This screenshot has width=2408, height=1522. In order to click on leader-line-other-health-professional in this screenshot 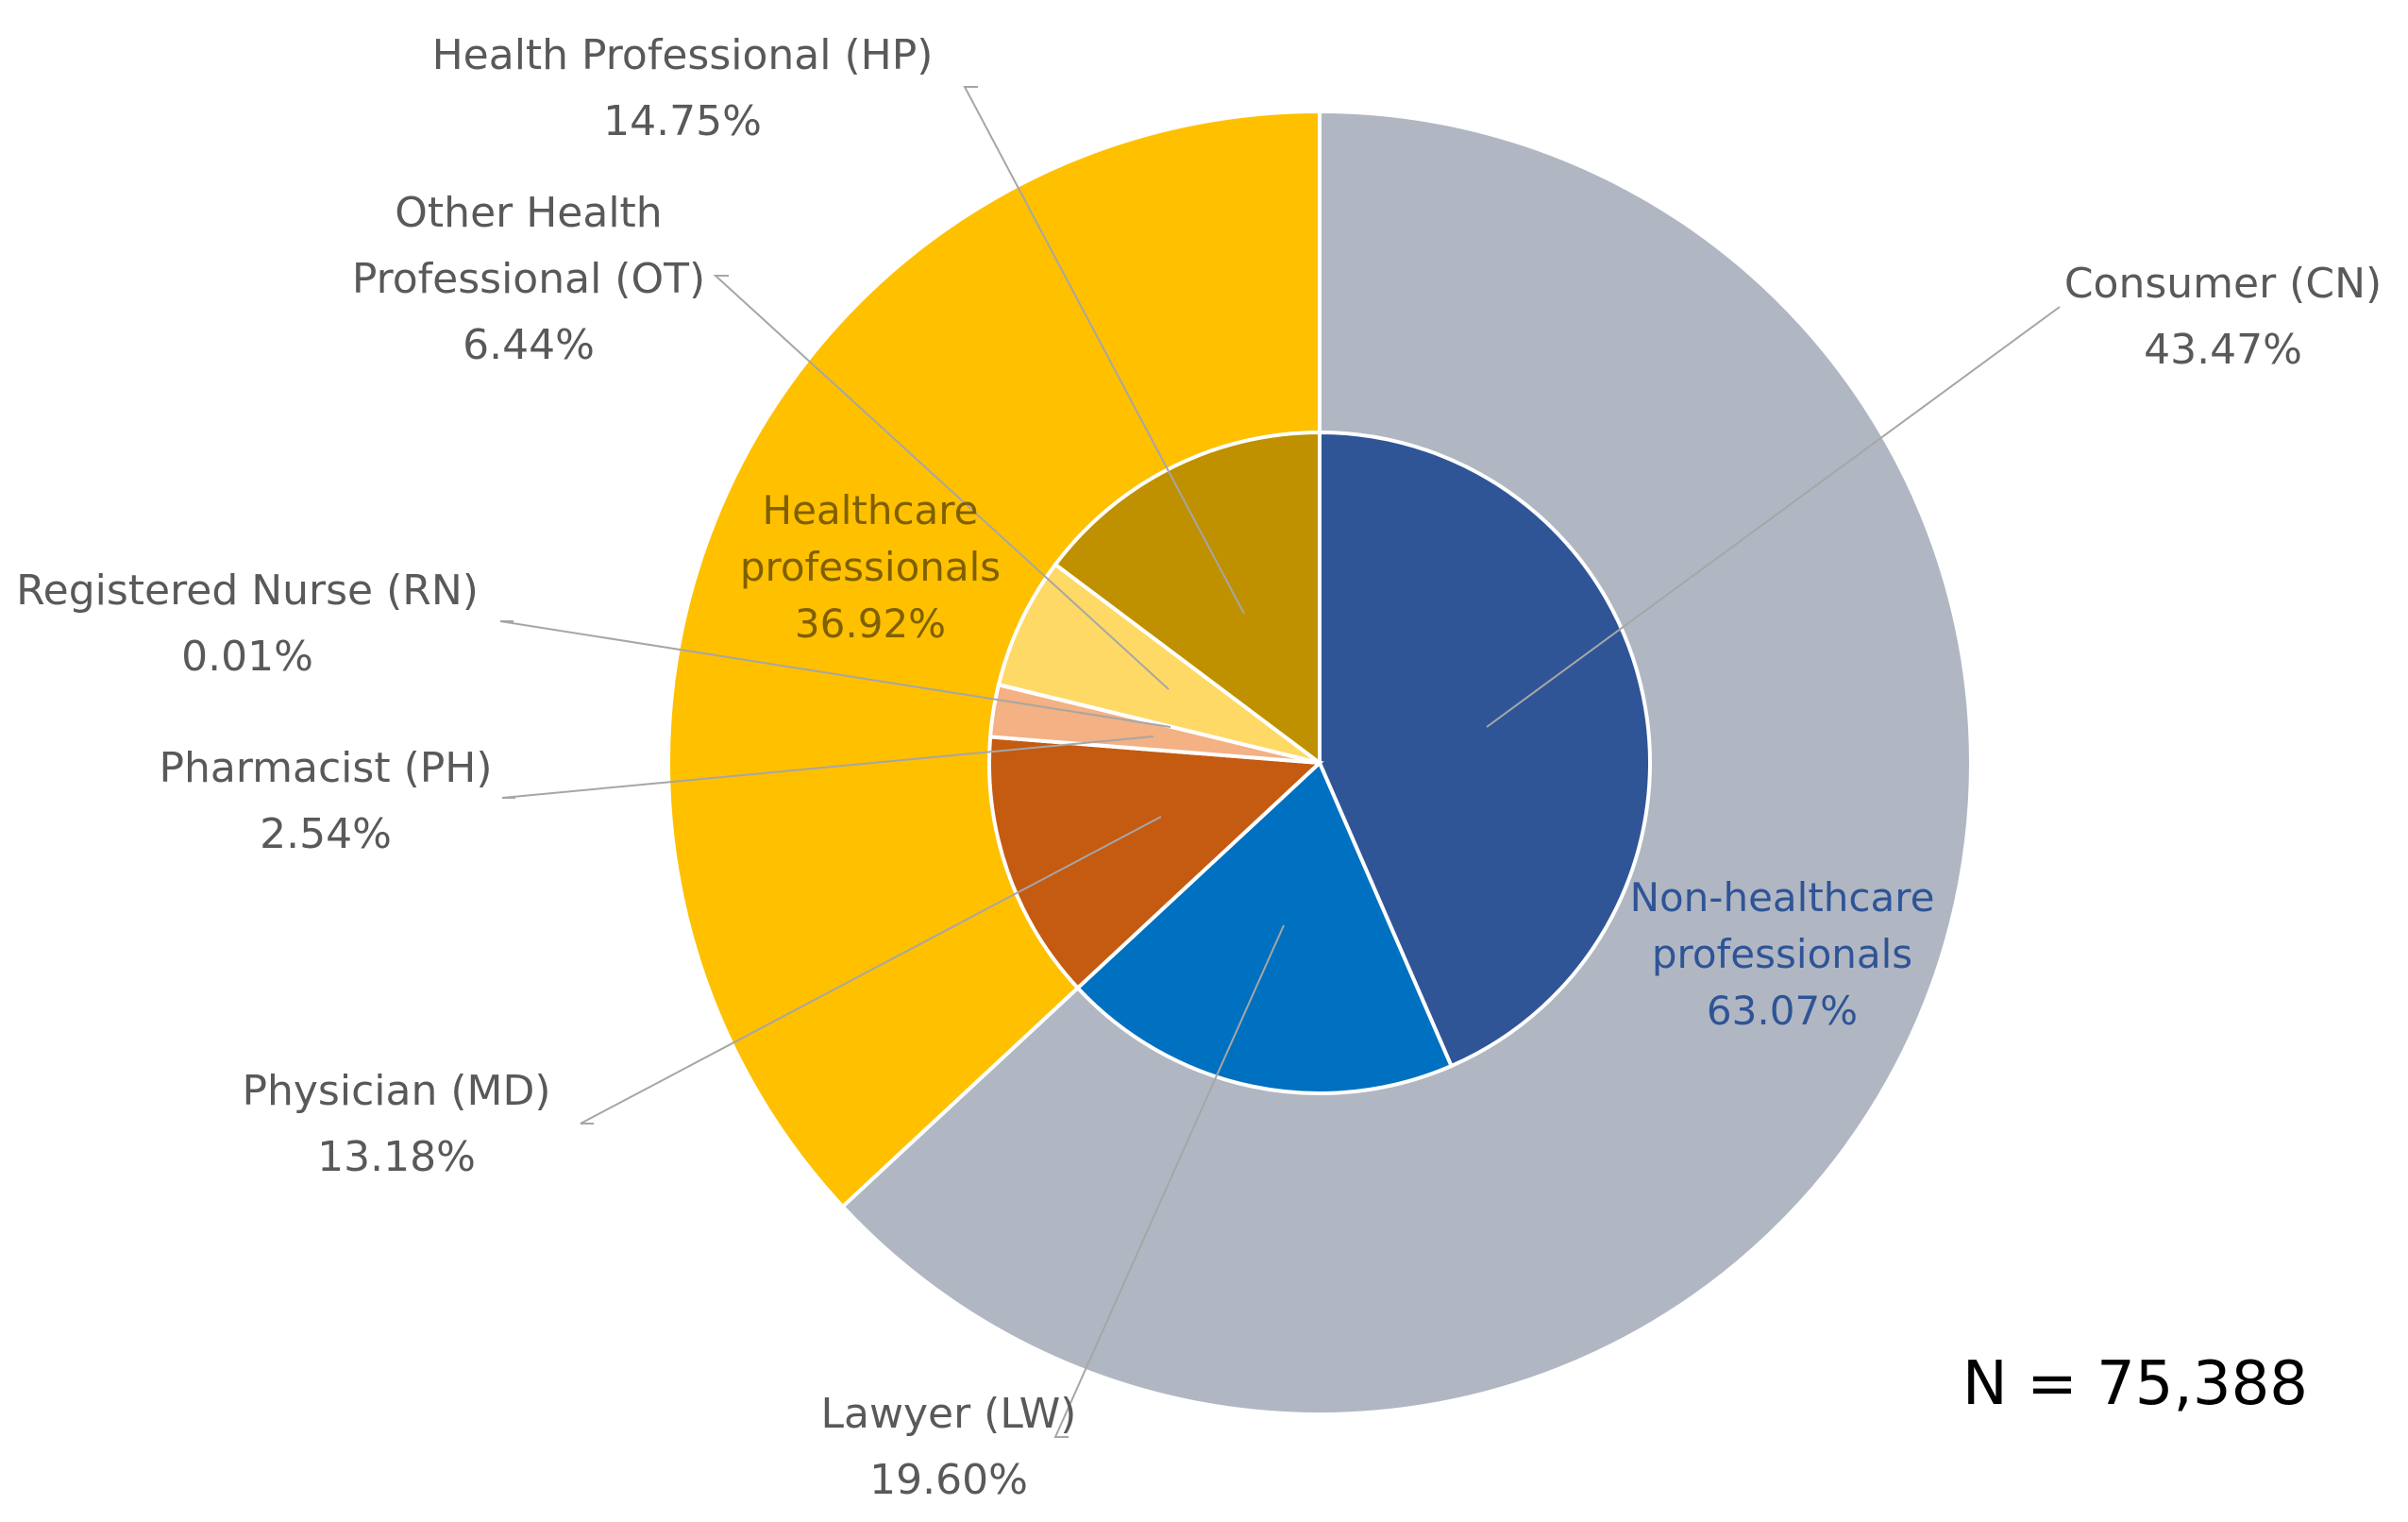, I will do `click(941, 482)`.